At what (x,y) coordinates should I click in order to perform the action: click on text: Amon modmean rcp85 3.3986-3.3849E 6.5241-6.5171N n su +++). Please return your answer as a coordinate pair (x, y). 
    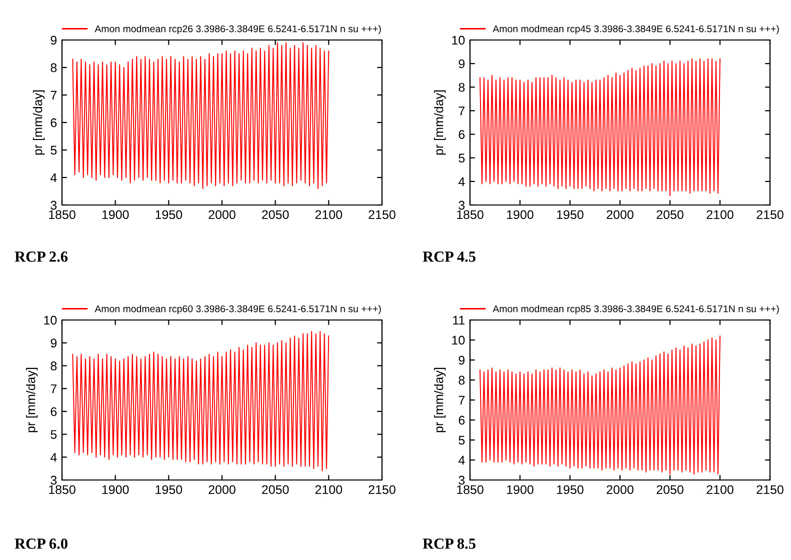
    Looking at the image, I should click on (635, 309).